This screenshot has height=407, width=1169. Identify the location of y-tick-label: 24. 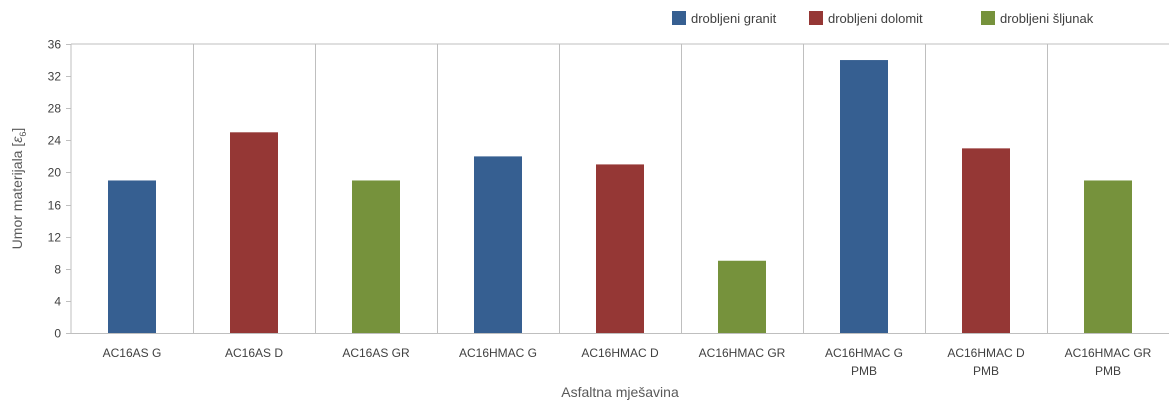
(55, 141).